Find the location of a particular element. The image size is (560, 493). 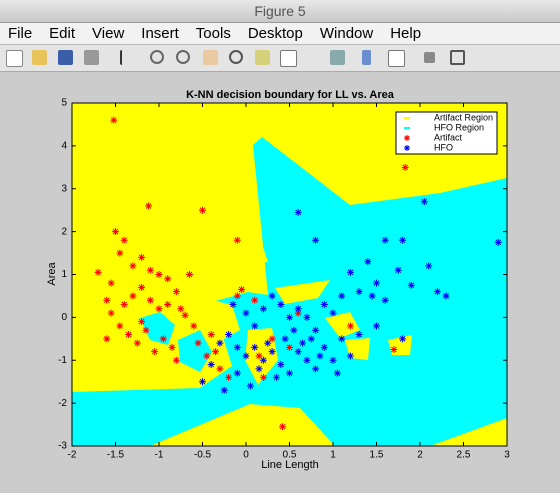

x-tick-label: 2.5 is located at coordinates (464, 455).